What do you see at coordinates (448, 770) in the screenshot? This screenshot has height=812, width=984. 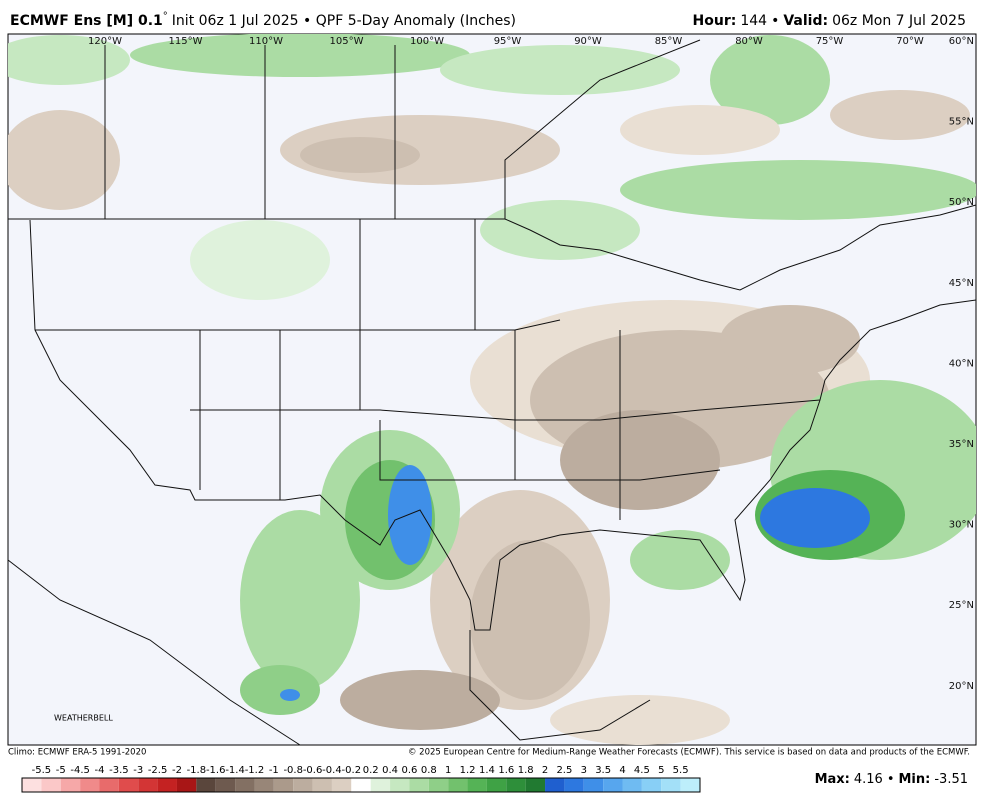 I see `colorbar-label: 1` at bounding box center [448, 770].